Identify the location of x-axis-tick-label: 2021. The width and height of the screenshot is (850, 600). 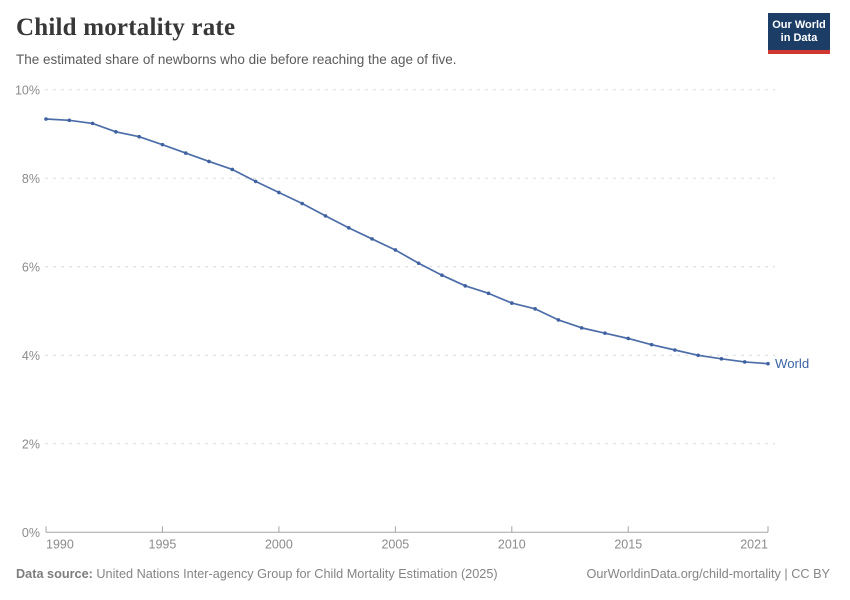
(754, 544).